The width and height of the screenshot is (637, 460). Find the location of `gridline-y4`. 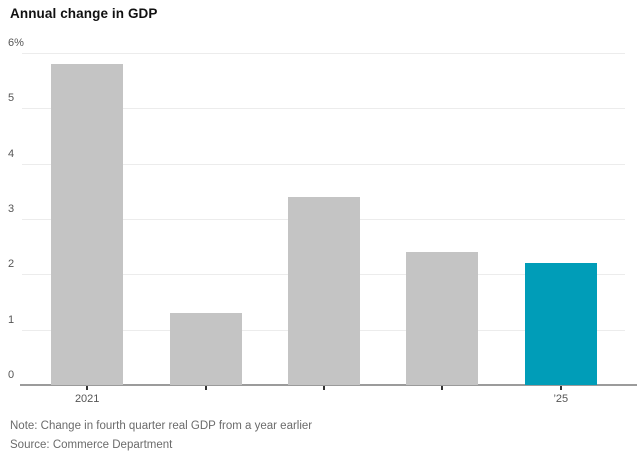

gridline-y4 is located at coordinates (323, 164).